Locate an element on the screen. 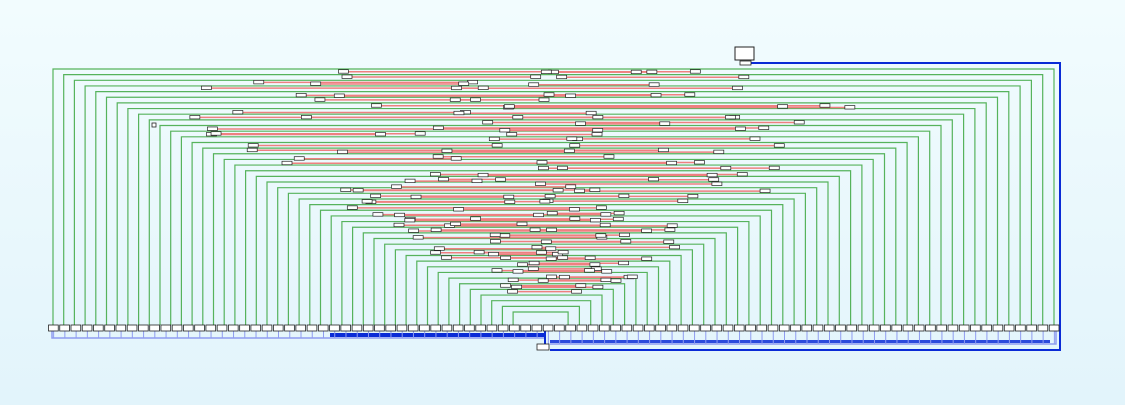  blue-bus-right is located at coordinates (803, 338).